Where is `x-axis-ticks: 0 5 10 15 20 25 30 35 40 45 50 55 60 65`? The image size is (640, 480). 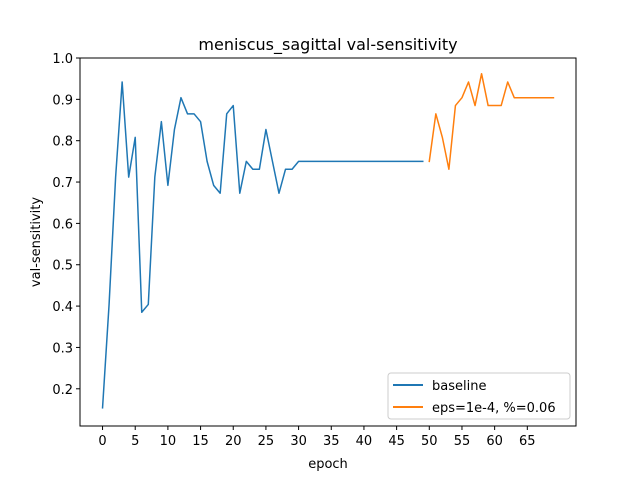
x-axis-ticks: 0 5 10 15 20 25 30 35 40 45 50 55 60 65 is located at coordinates (317, 437).